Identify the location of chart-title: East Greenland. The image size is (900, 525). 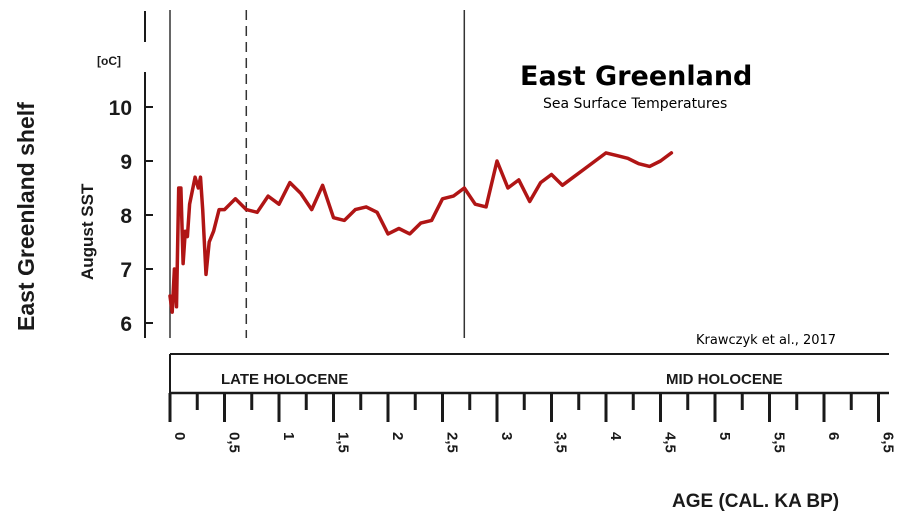
(636, 76).